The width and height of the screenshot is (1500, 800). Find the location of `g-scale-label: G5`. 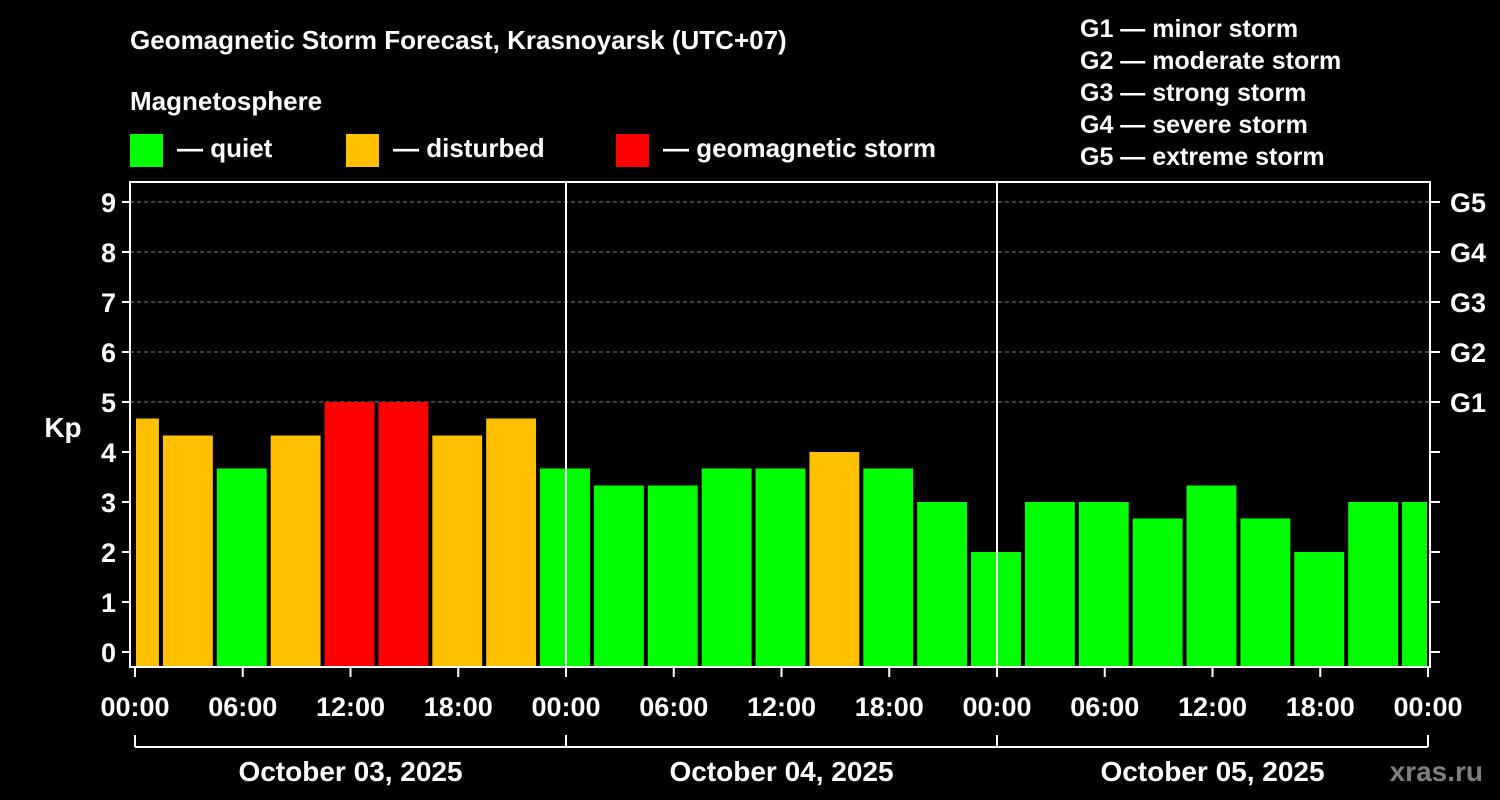

g-scale-label: G5 is located at coordinates (1468, 203).